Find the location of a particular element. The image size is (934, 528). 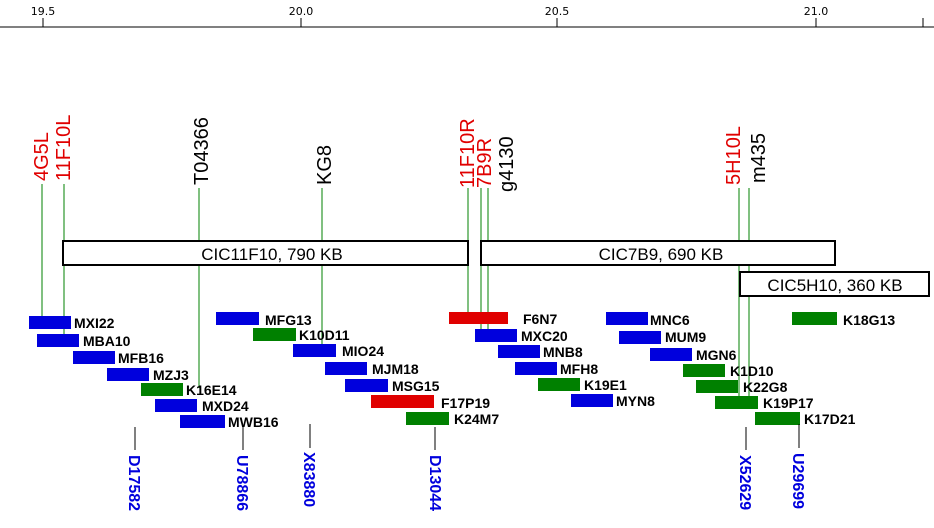

clone-mxi22: MXI22 is located at coordinates (72, 323).